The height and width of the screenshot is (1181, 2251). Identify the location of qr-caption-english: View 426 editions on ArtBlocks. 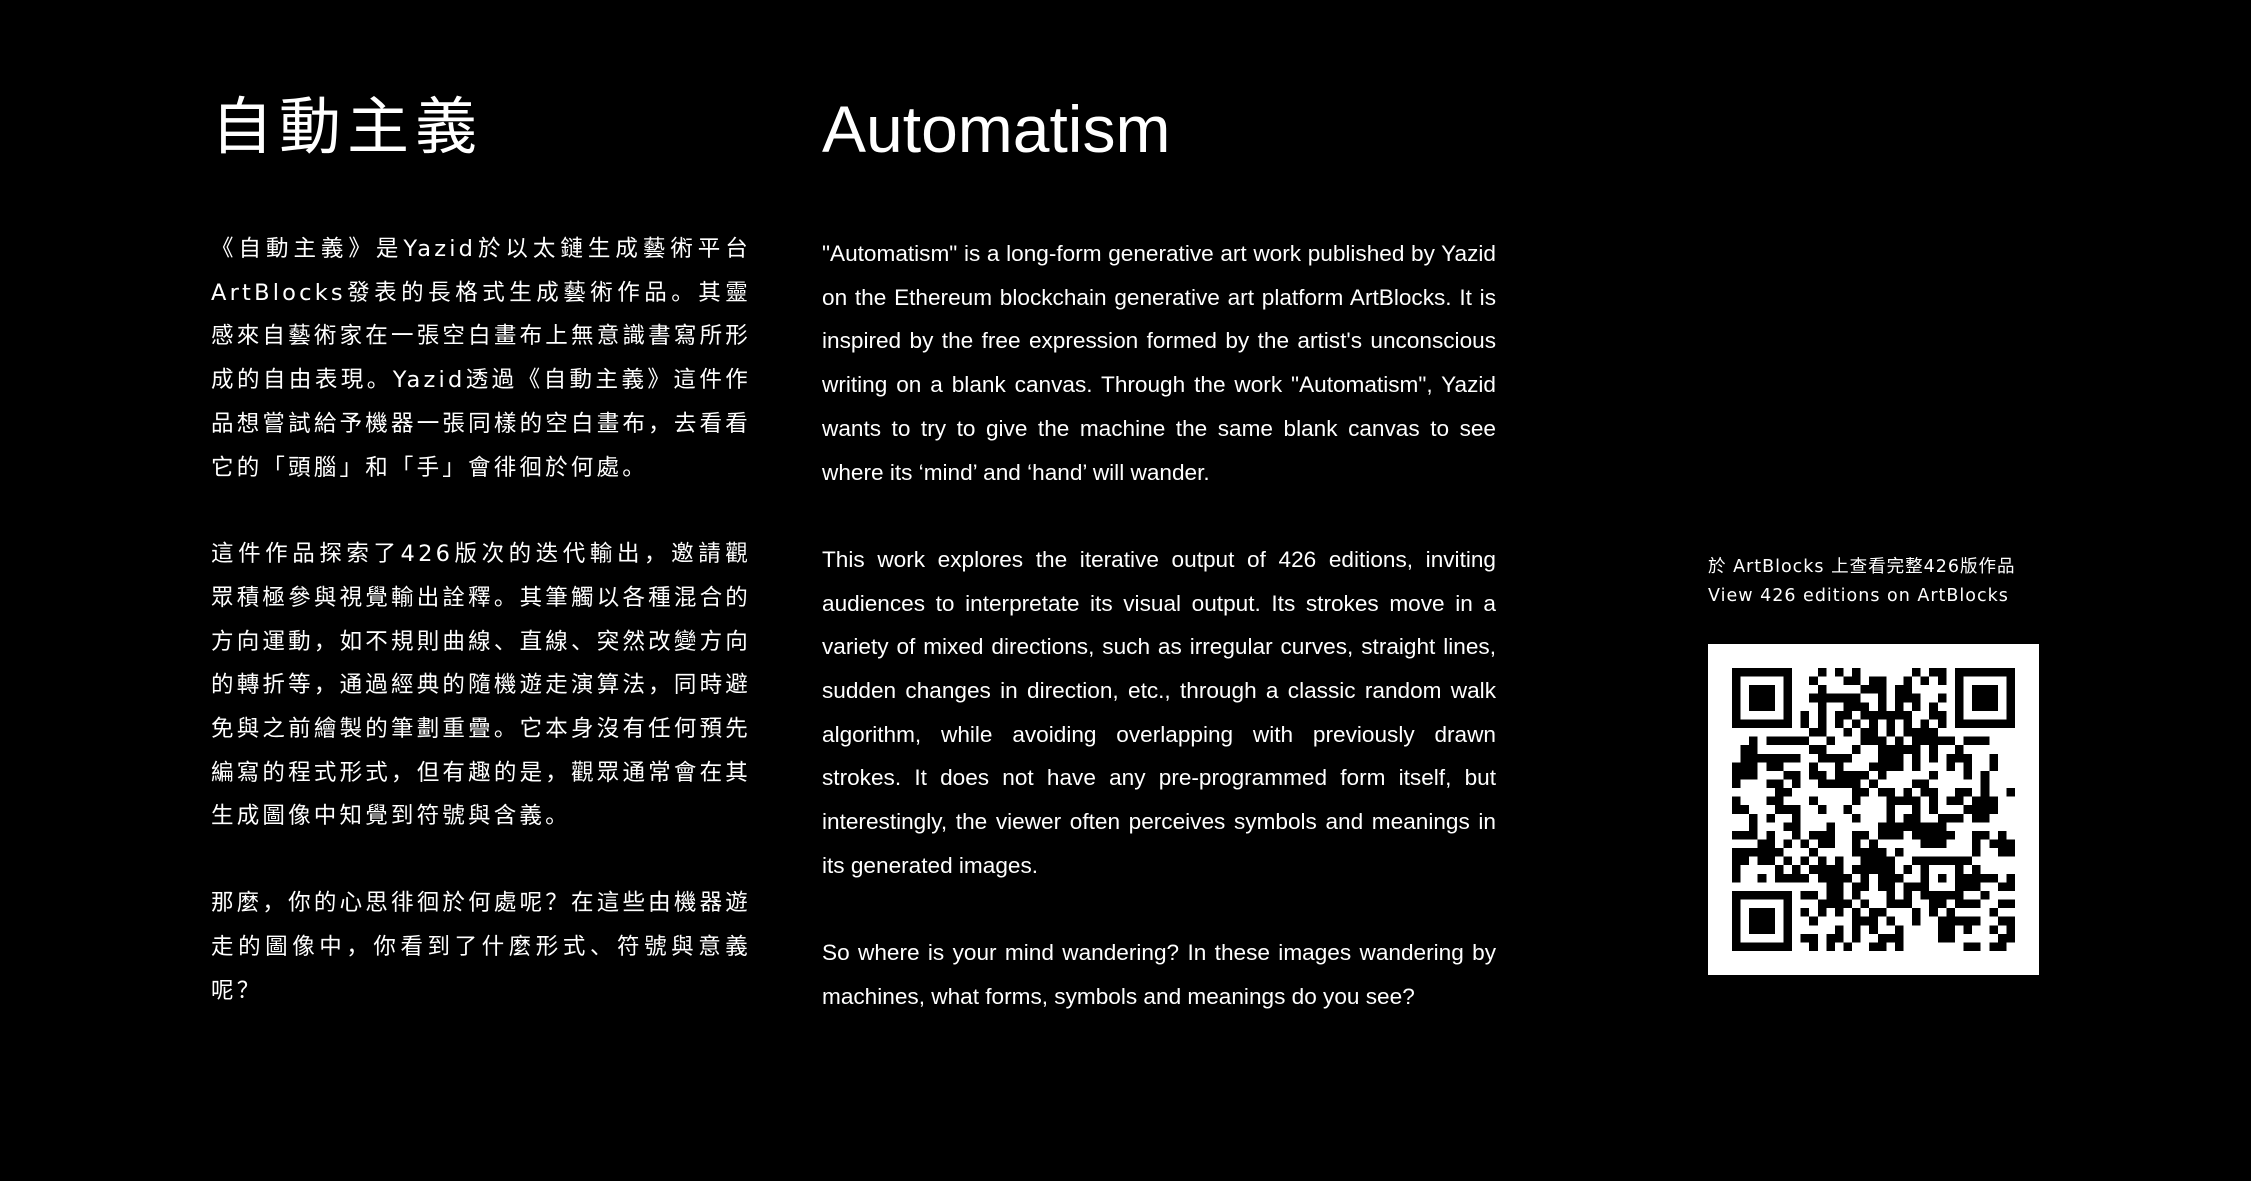
(1858, 596).